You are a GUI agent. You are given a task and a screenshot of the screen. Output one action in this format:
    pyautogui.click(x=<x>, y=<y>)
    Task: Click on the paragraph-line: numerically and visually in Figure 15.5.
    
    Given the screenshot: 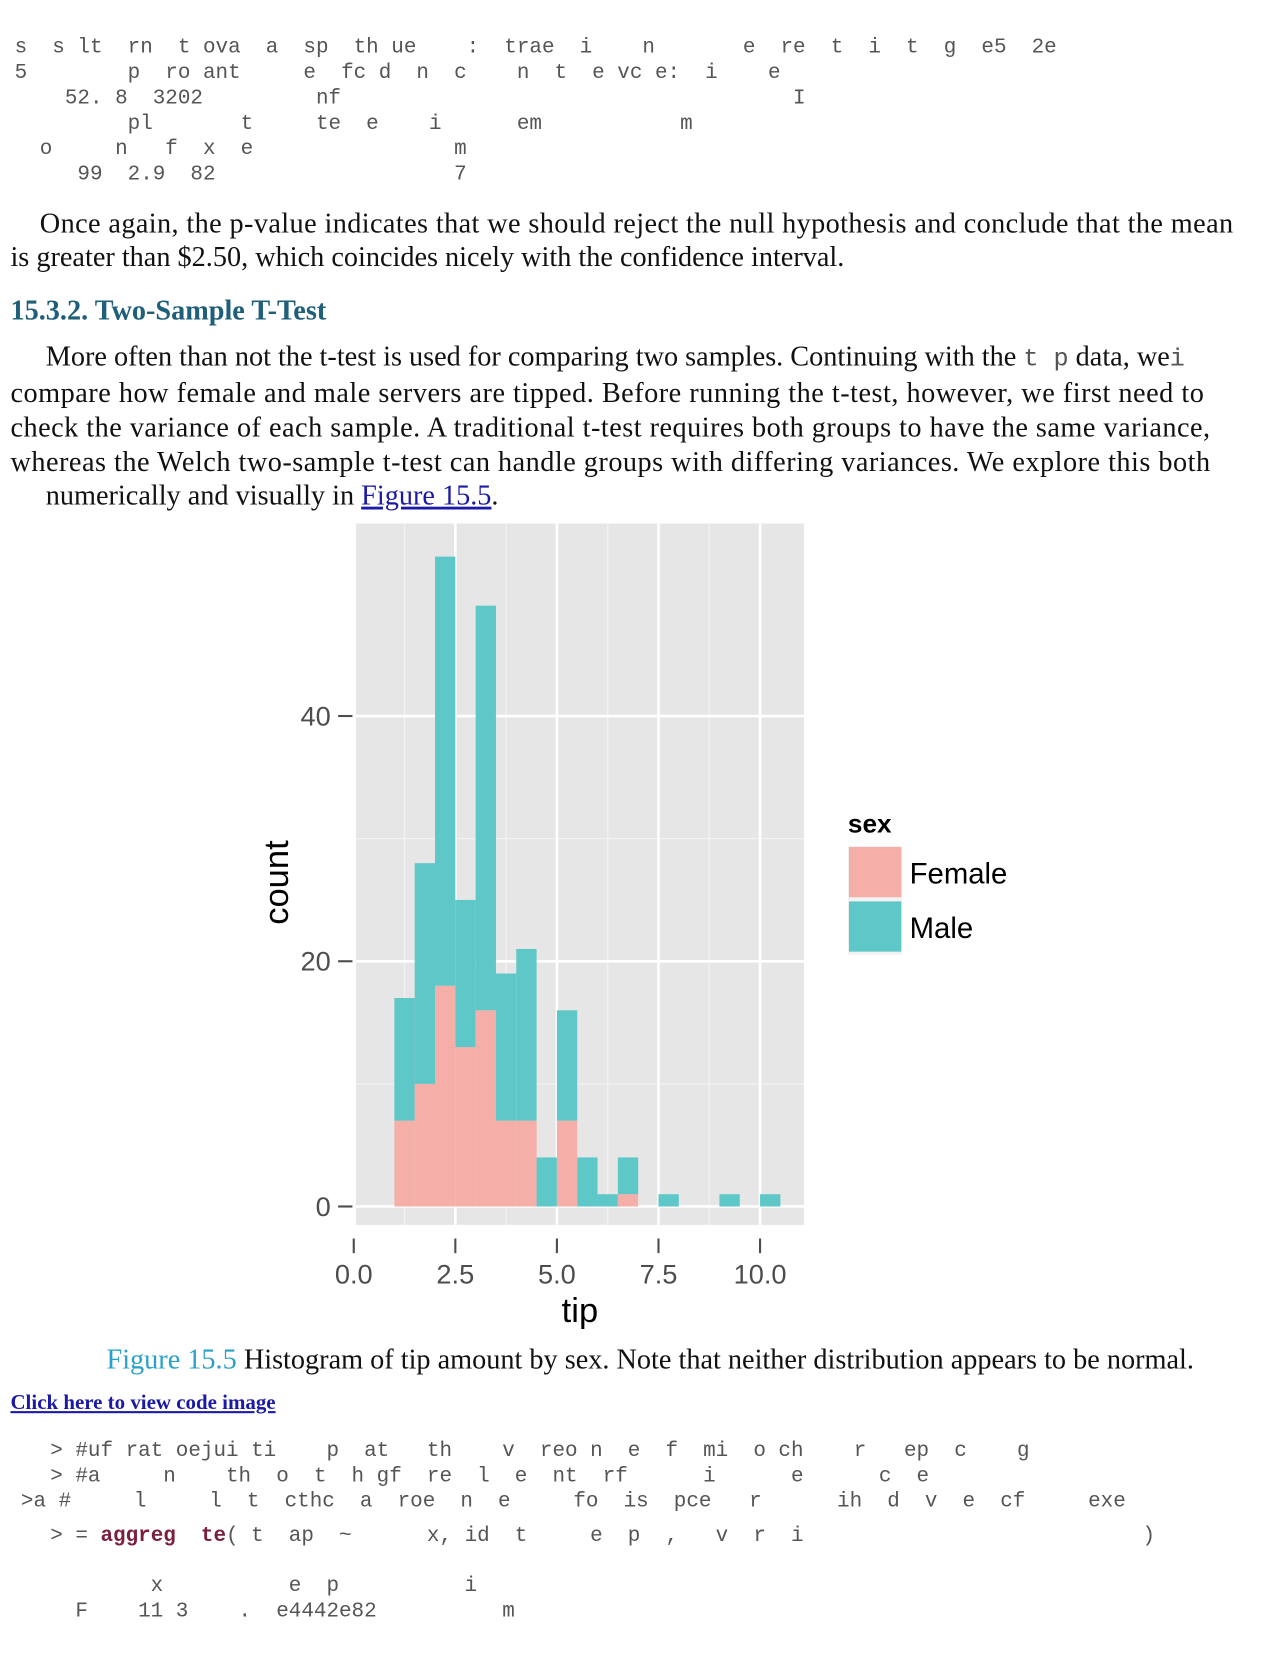 What is the action you would take?
    pyautogui.click(x=264, y=496)
    